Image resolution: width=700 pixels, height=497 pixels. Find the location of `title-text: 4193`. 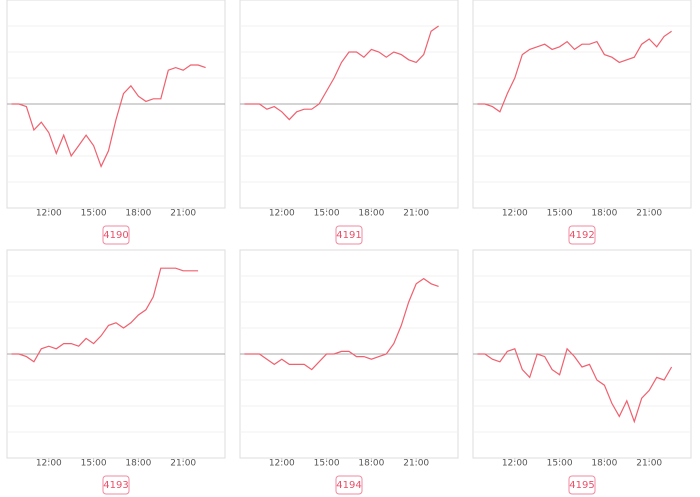

title-text: 4193 is located at coordinates (115, 485).